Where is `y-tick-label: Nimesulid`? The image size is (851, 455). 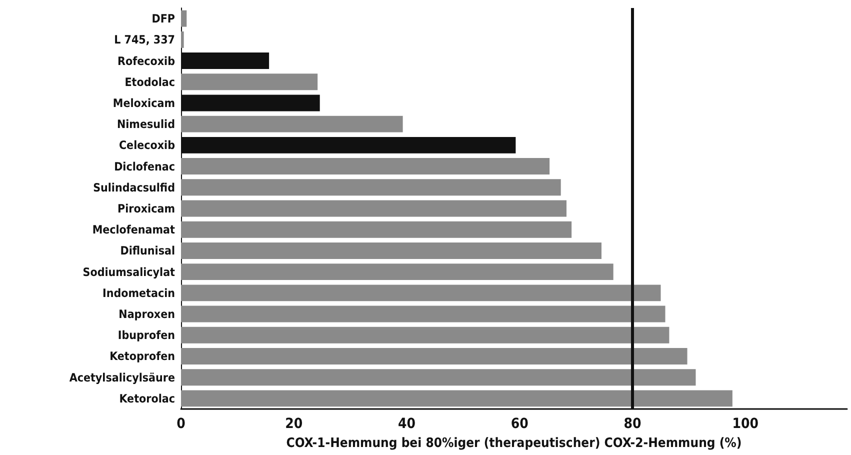 y-tick-label: Nimesulid is located at coordinates (145, 124).